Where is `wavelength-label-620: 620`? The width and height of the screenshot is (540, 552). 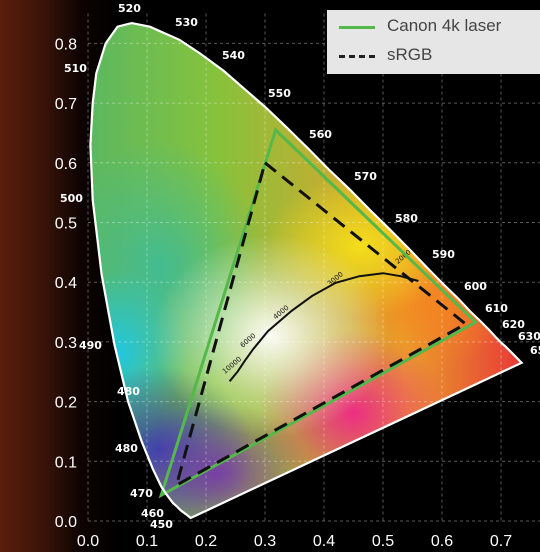 wavelength-label-620: 620 is located at coordinates (513, 324).